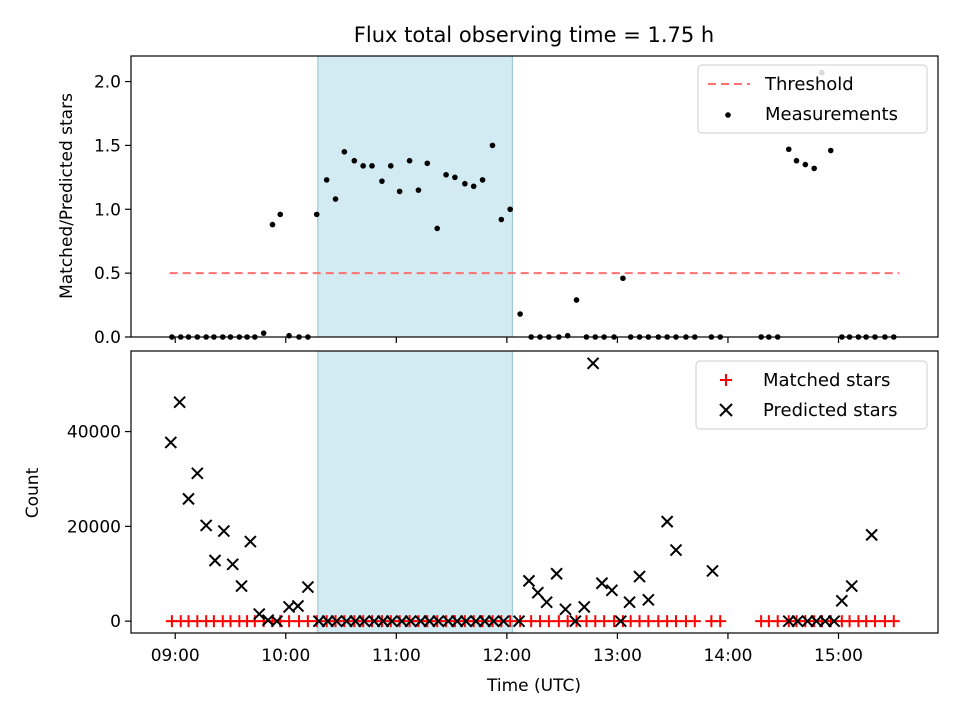 This screenshot has height=720, width=960. Describe the element at coordinates (396, 656) in the screenshot. I see `x-tick-label: 11:00` at that location.